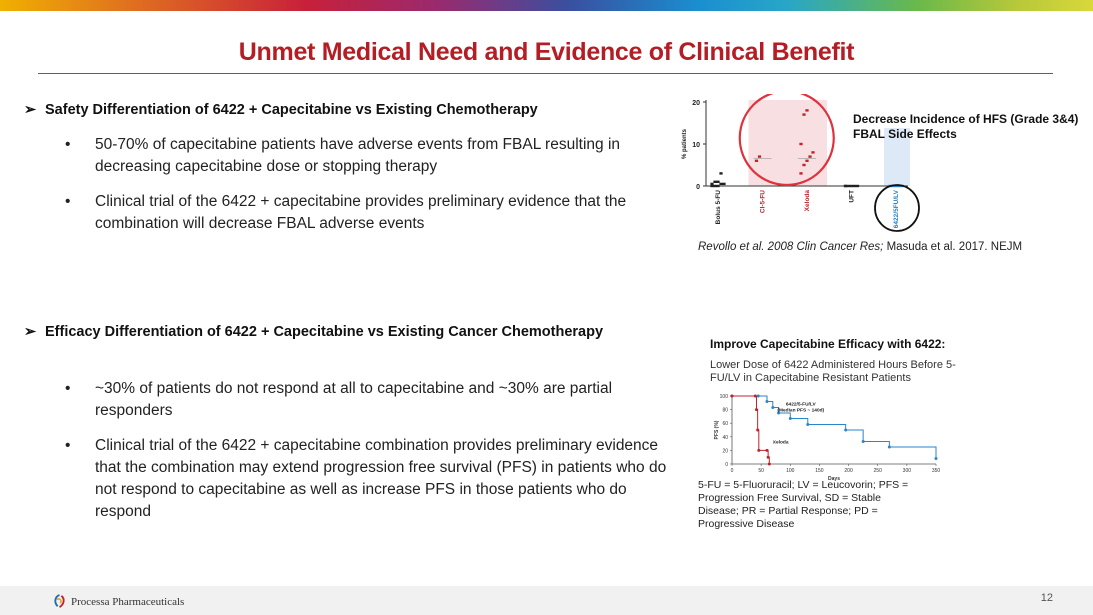  What do you see at coordinates (848, 471) in the screenshot?
I see `x-tick-label: 200` at bounding box center [848, 471].